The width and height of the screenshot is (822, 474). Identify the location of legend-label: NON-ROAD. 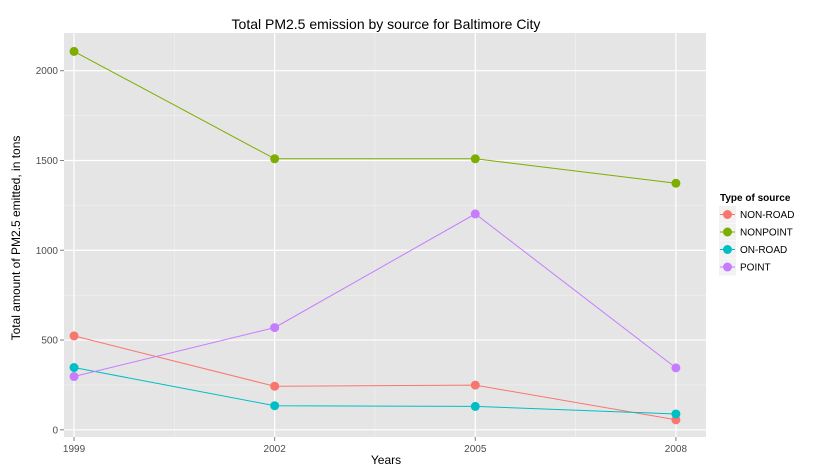
(767, 215).